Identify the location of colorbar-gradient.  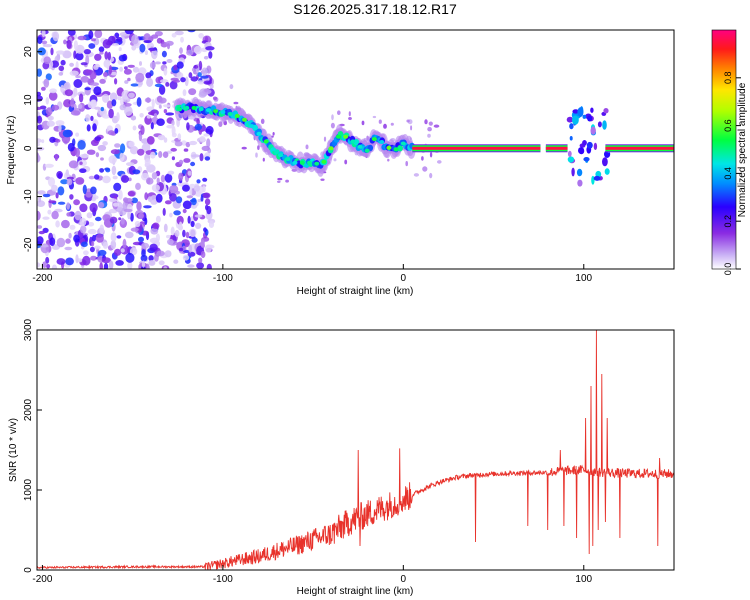
(724, 149).